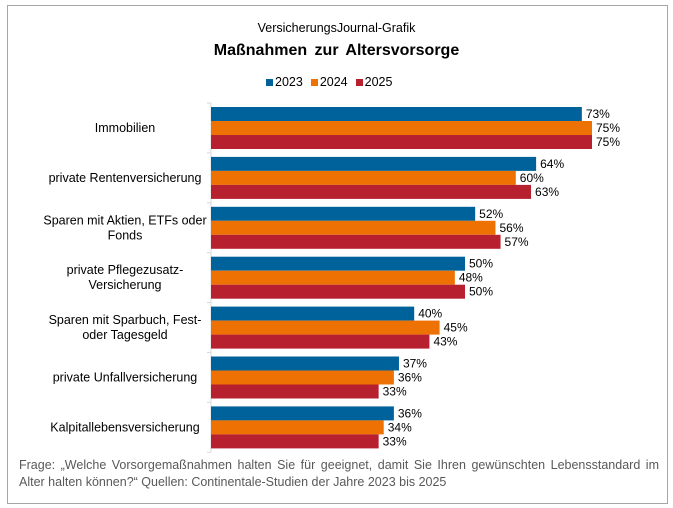  I want to click on legend-item-2024: 2024, so click(329, 82).